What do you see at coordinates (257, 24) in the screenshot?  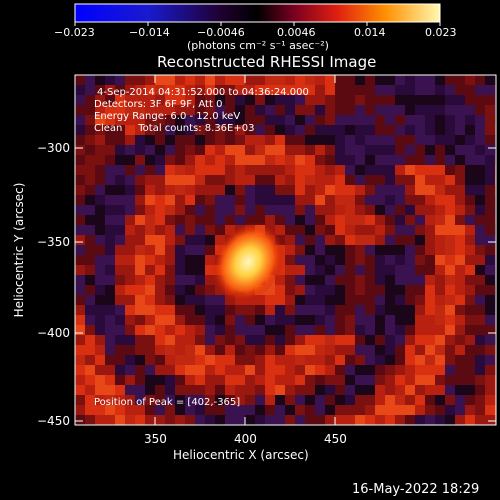 I see `colorbar-ticks` at bounding box center [257, 24].